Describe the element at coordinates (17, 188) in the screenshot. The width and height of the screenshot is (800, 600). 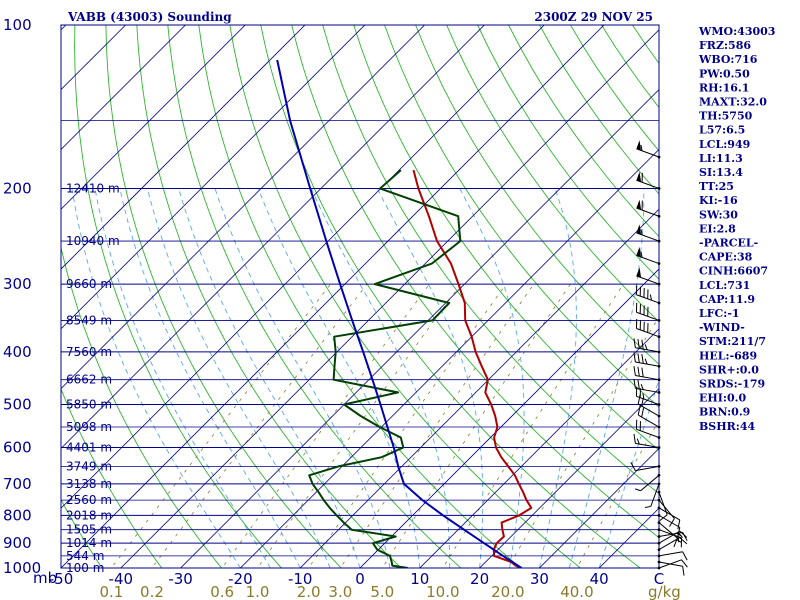
I see `pressure-tick-label: 200` at that location.